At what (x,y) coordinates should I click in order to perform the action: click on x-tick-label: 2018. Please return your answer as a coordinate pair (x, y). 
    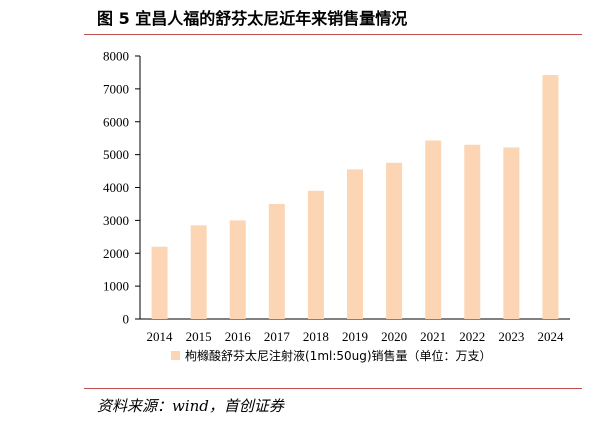
    Looking at the image, I should click on (316, 336).